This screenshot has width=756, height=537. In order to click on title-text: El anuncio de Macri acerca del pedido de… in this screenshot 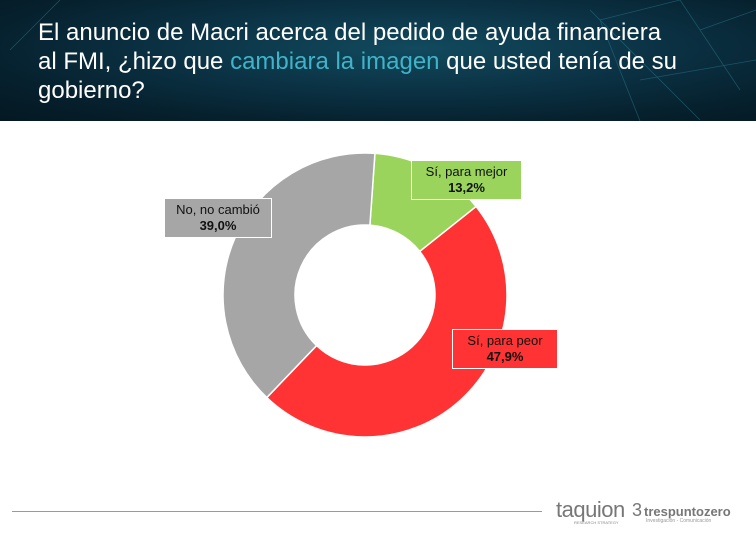, I will do `click(350, 47)`.